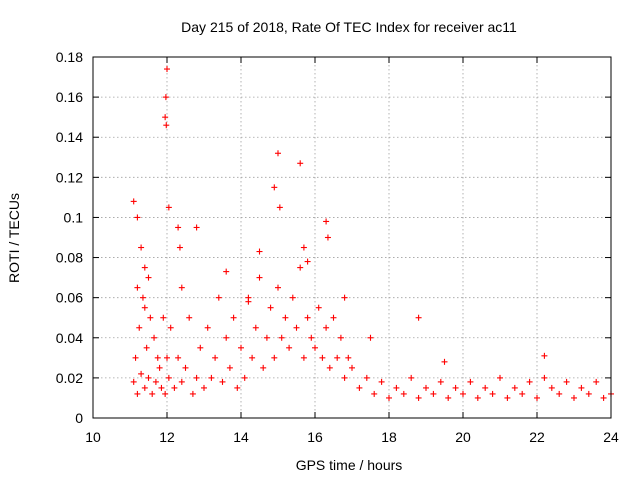 The image size is (640, 480). What do you see at coordinates (167, 437) in the screenshot?
I see `x-tick-label: 12` at bounding box center [167, 437].